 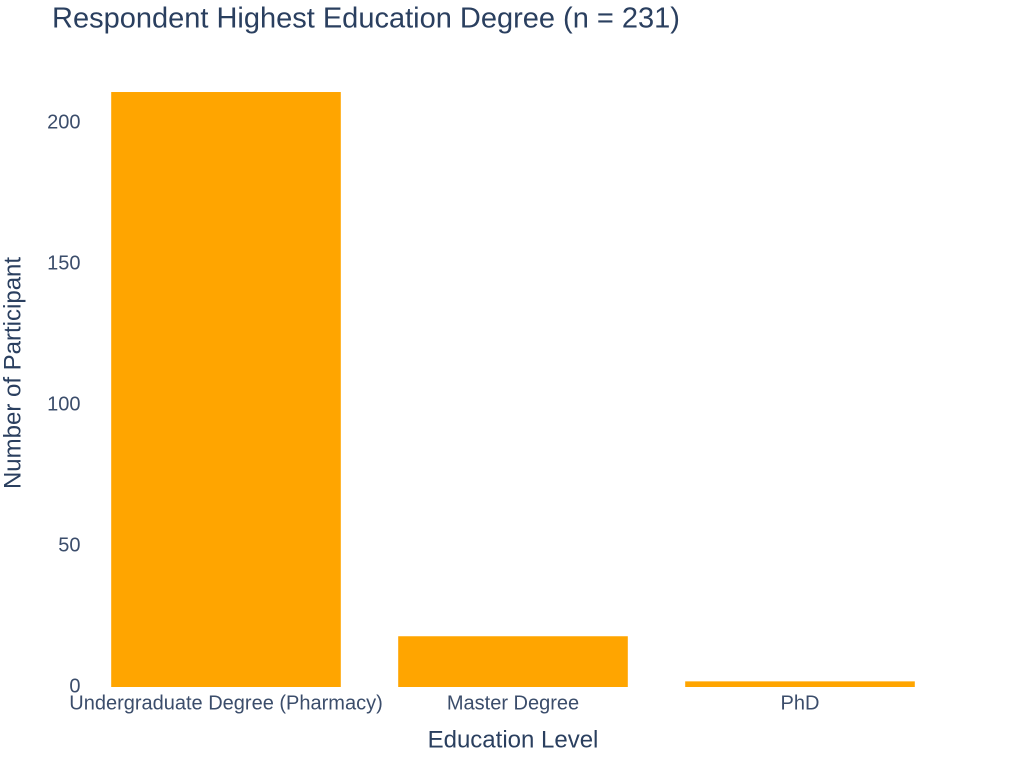 What do you see at coordinates (74, 686) in the screenshot?
I see `y-tick-label: 0` at bounding box center [74, 686].